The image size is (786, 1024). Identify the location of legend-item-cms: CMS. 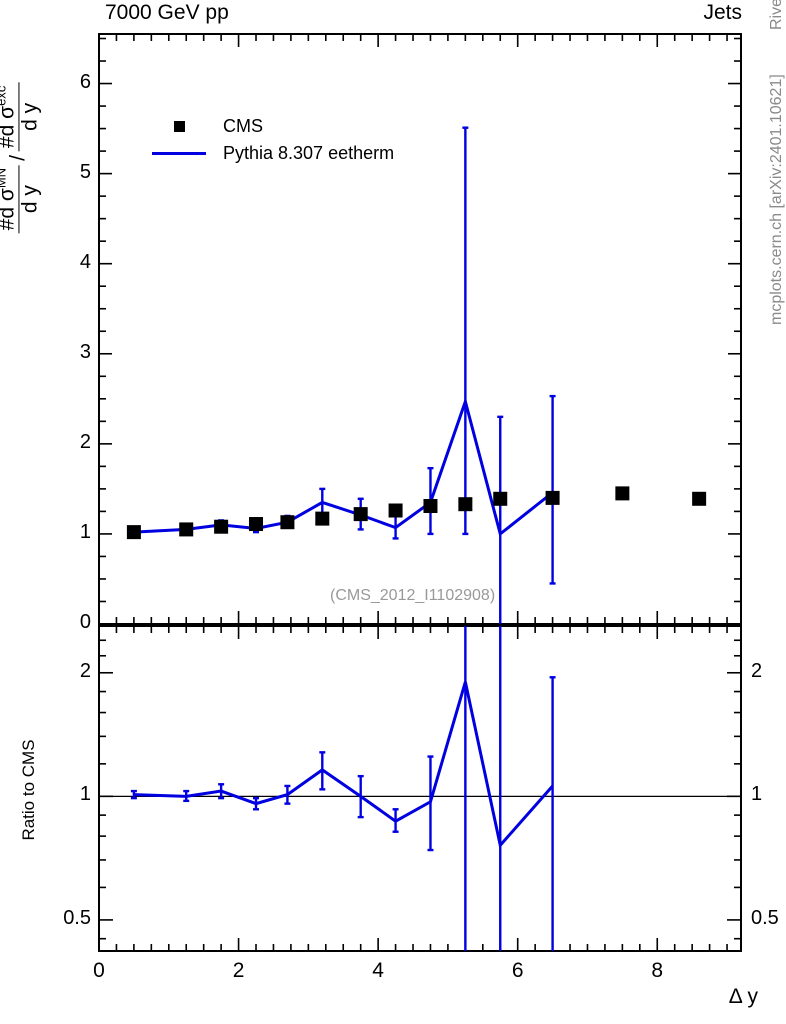
(268, 126).